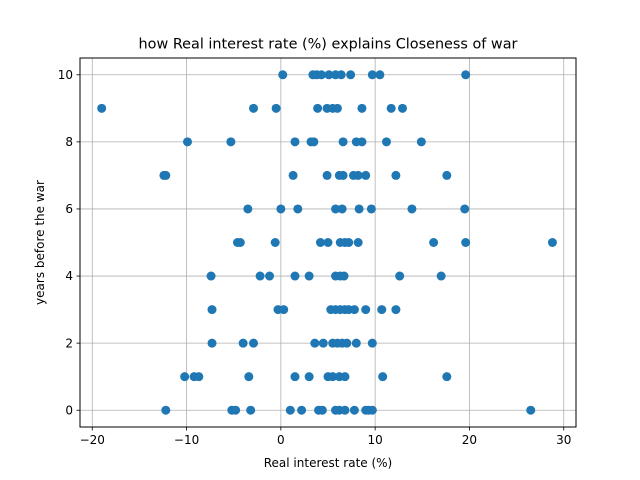 The image size is (640, 480). I want to click on y-axis-label: years before the war, so click(40, 242).